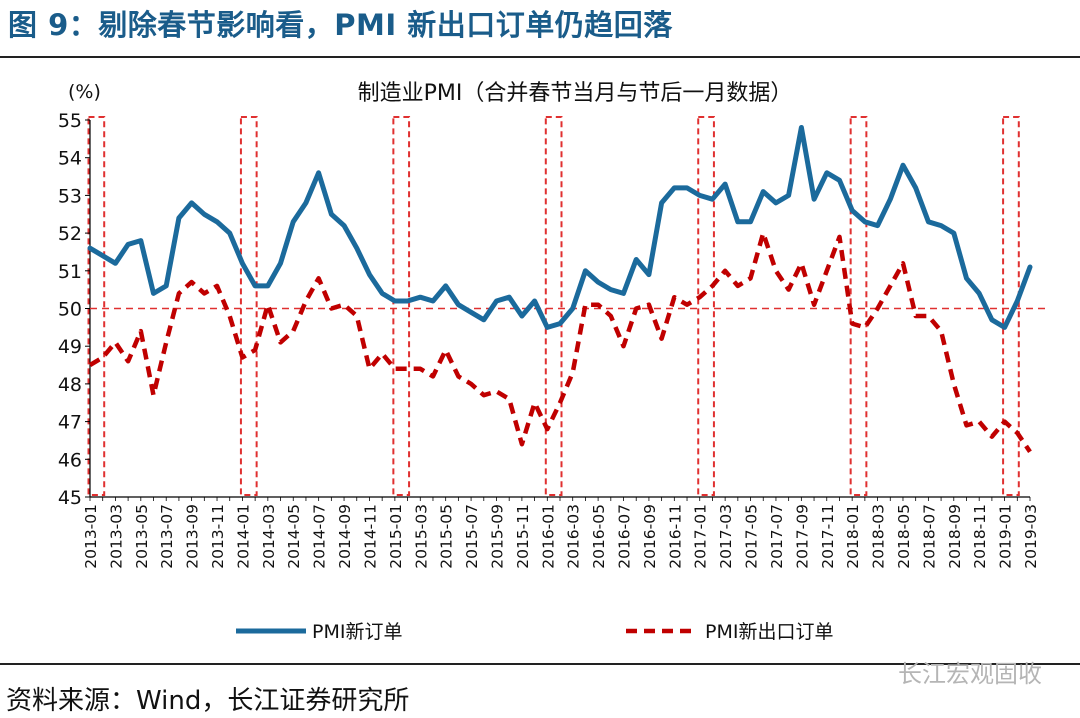 The height and width of the screenshot is (718, 1080). What do you see at coordinates (497, 536) in the screenshot?
I see `x-tick-label-2015-09: 2015-09` at bounding box center [497, 536].